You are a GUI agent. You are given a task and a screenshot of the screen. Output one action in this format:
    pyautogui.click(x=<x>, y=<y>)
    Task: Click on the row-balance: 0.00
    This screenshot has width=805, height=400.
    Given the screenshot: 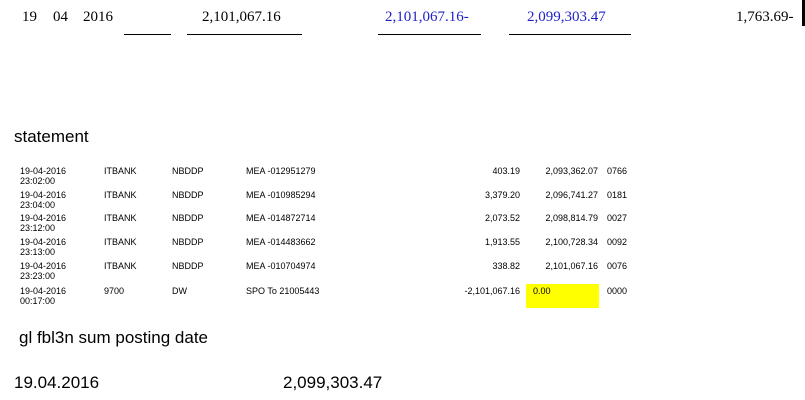 What is the action you would take?
    pyautogui.click(x=542, y=291)
    